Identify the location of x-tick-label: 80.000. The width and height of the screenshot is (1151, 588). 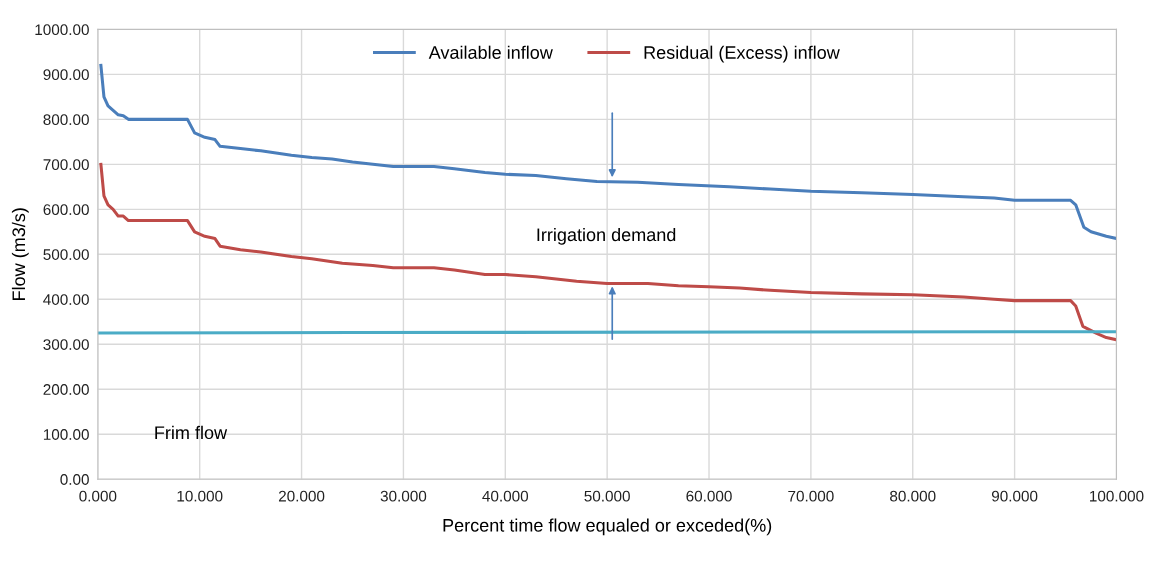
(913, 496).